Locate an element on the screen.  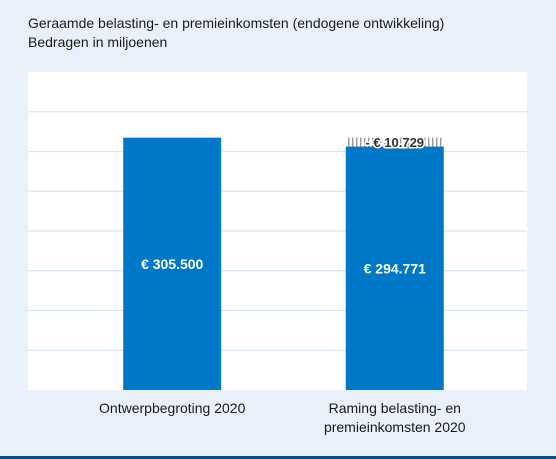
bottom-rule is located at coordinates (278, 457).